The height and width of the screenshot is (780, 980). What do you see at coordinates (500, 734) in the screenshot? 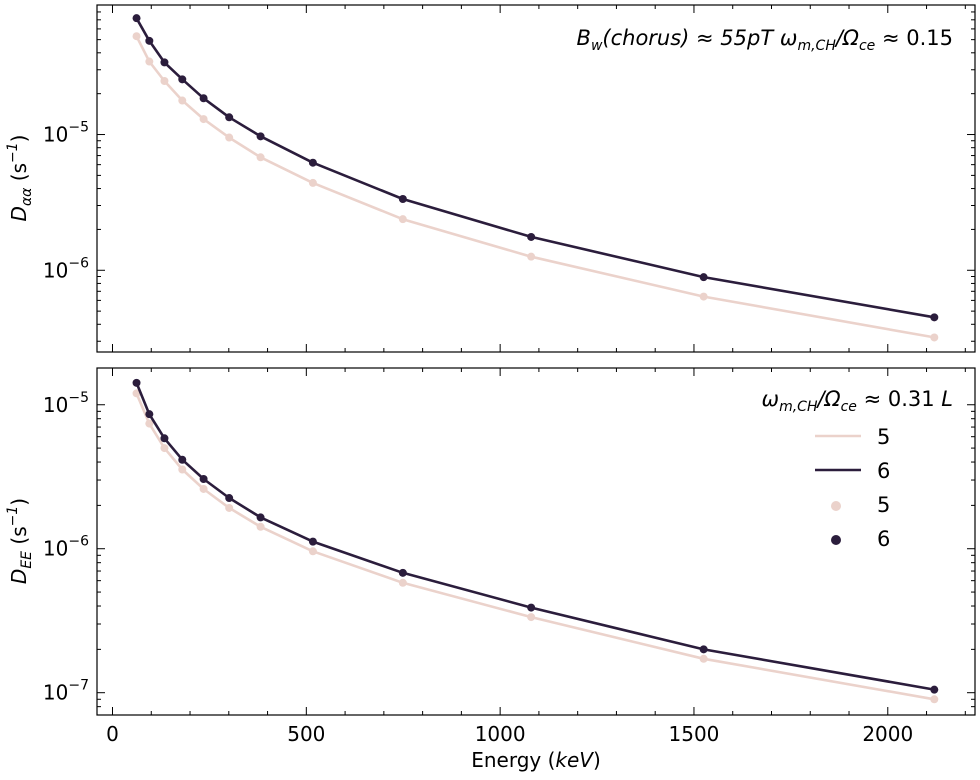
I see `x-tick-label: 1000` at bounding box center [500, 734].